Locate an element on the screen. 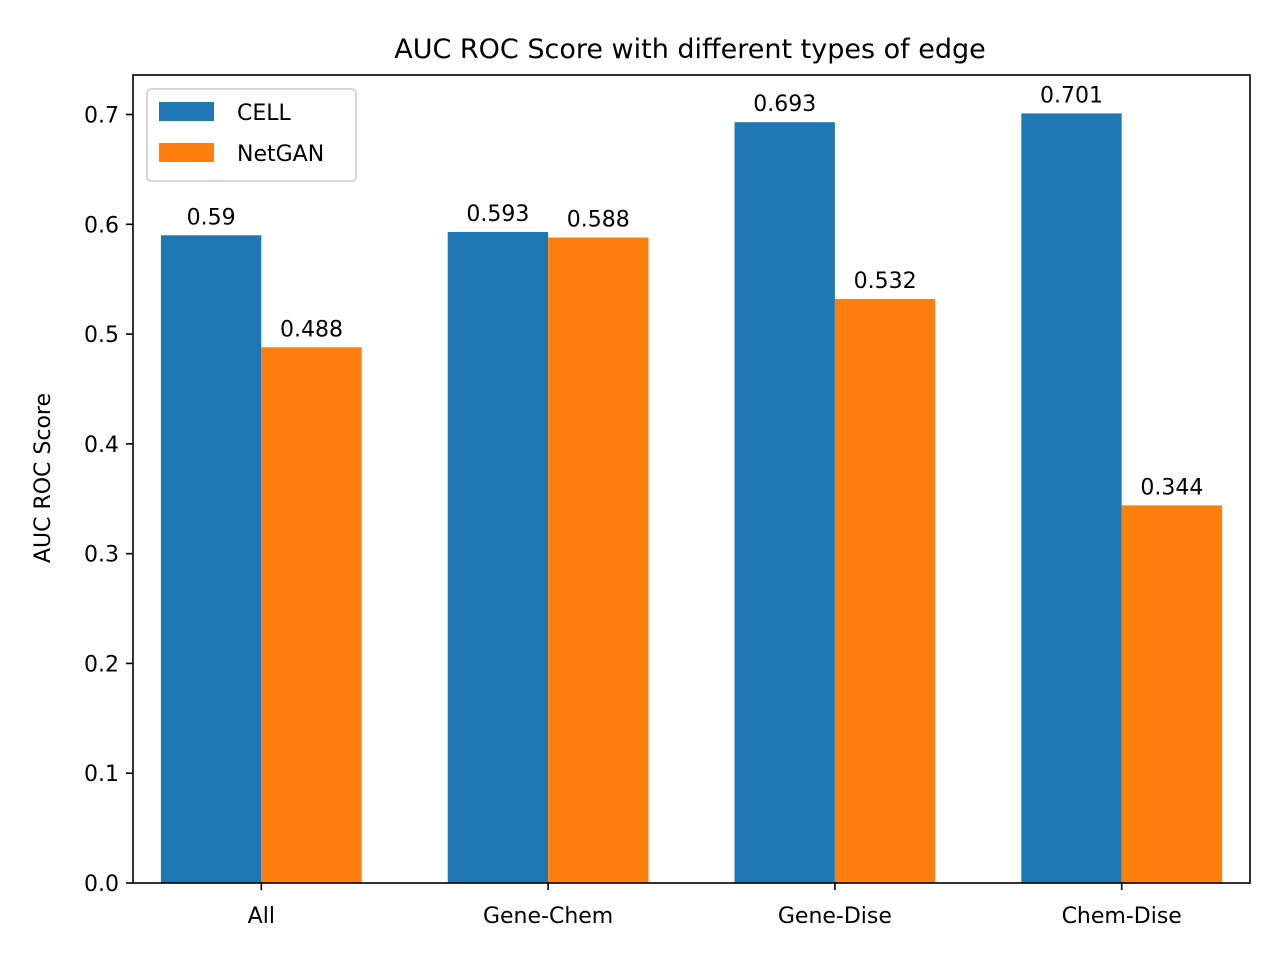  y-tick-label: 0.0 is located at coordinates (101, 884).